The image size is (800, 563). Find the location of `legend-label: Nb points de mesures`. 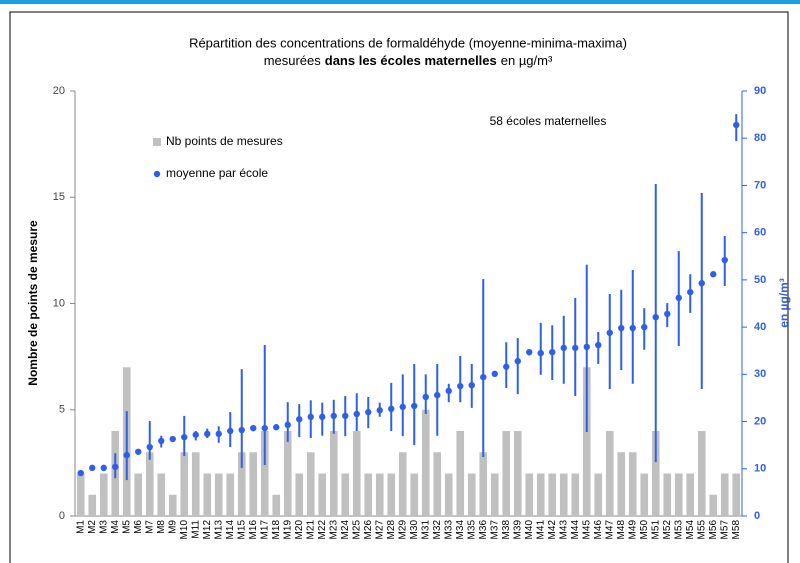

legend-label: Nb points de mesures is located at coordinates (224, 141).